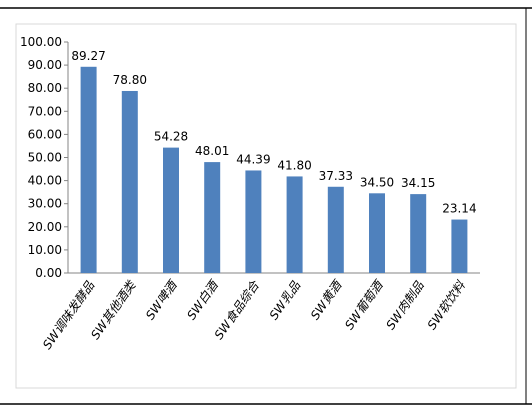  I want to click on data-label: 89.27, so click(88, 56).